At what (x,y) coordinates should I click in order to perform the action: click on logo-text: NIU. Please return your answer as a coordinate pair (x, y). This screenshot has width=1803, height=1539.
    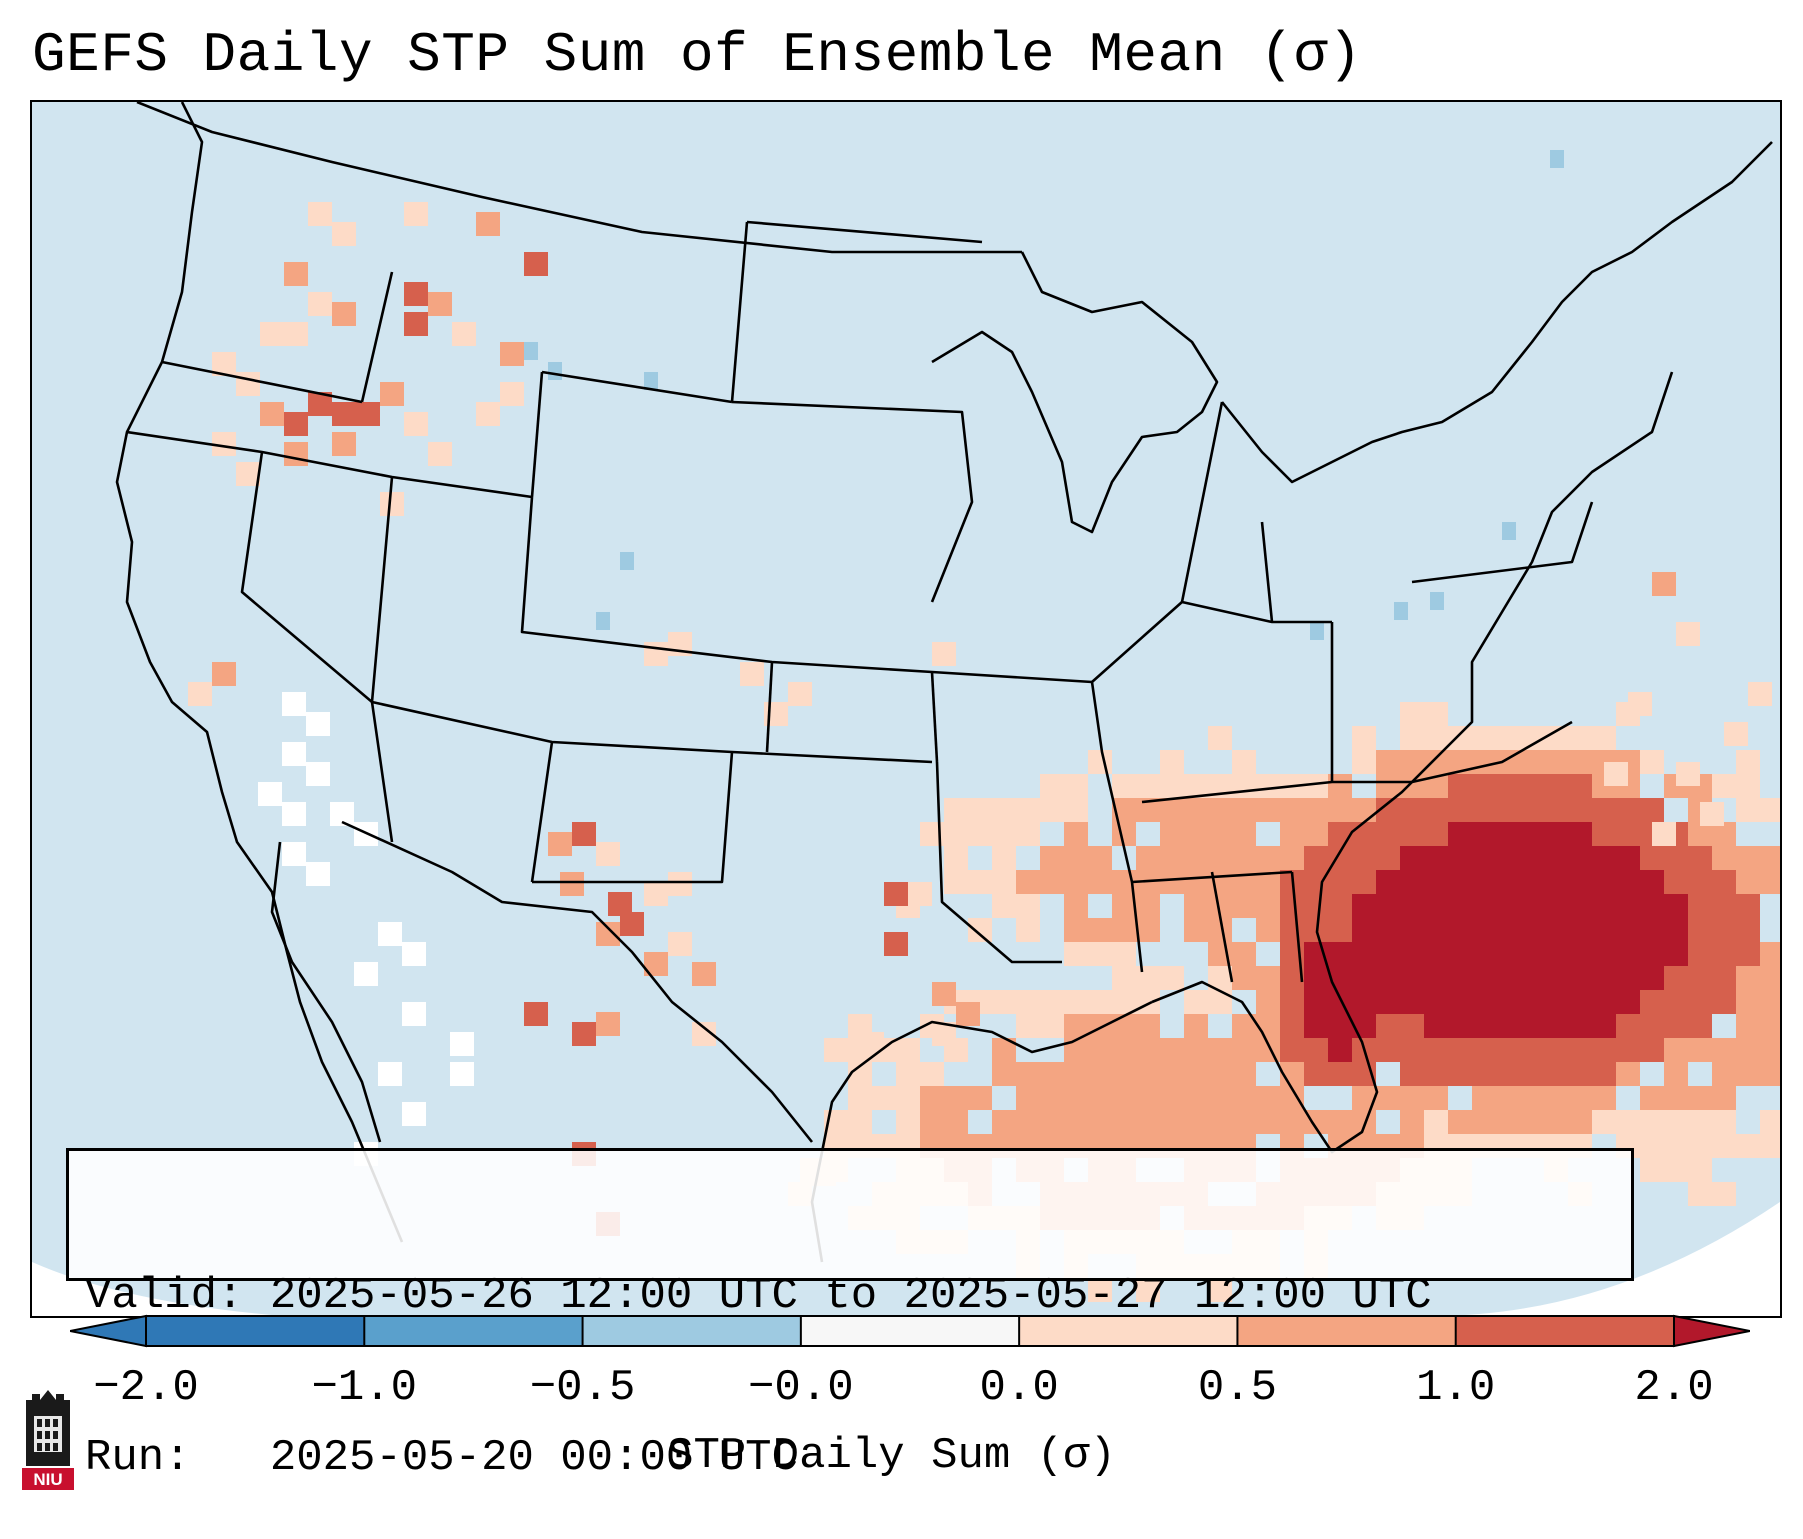
    Looking at the image, I should click on (47, 1479).